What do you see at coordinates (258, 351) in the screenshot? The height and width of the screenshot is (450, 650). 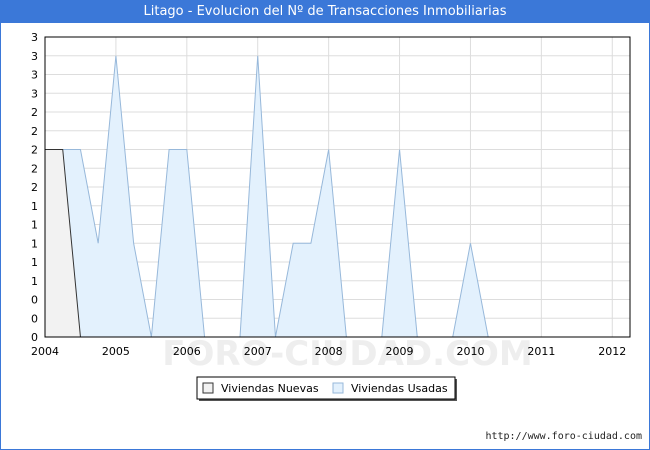 I see `x-tick-label: 2007` at bounding box center [258, 351].